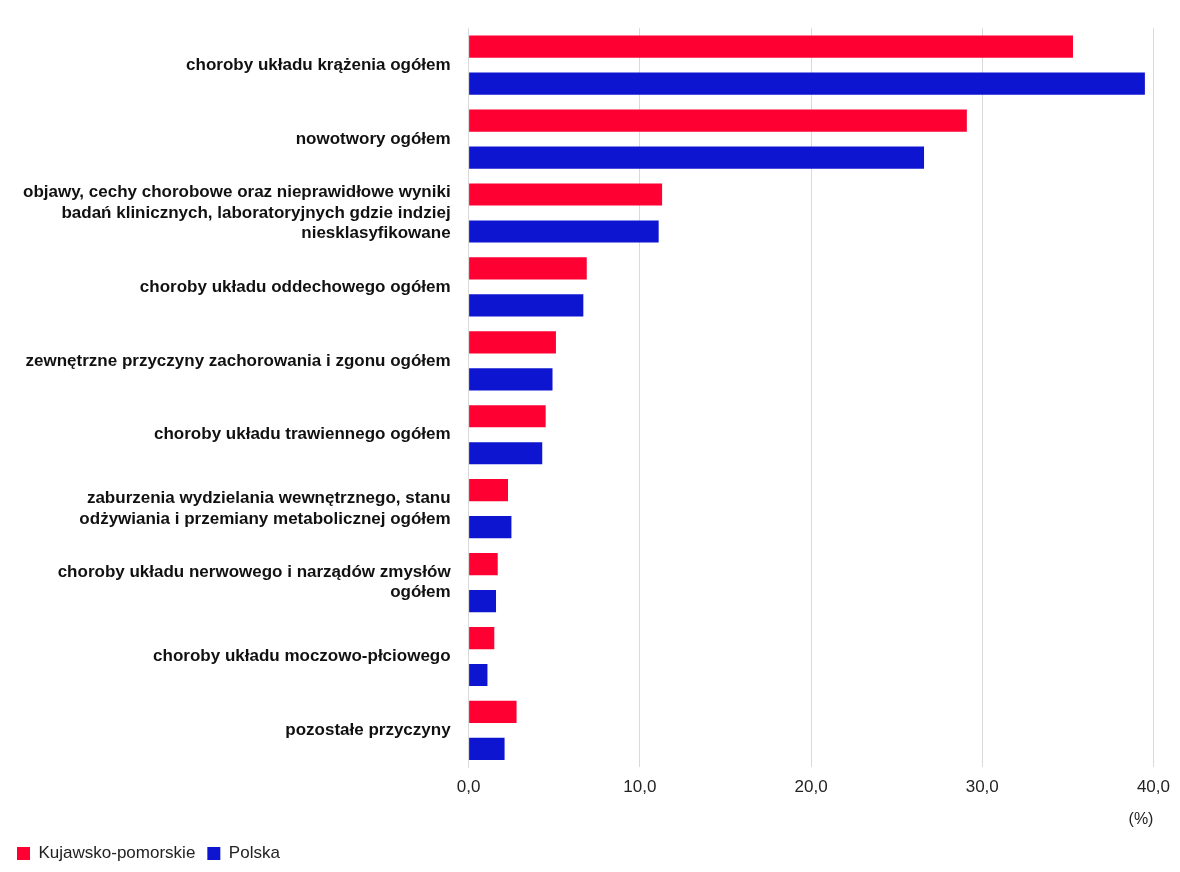 The image size is (1180, 872). I want to click on y-tick-label: choroby układu trawiennego ogółem, so click(302, 434).